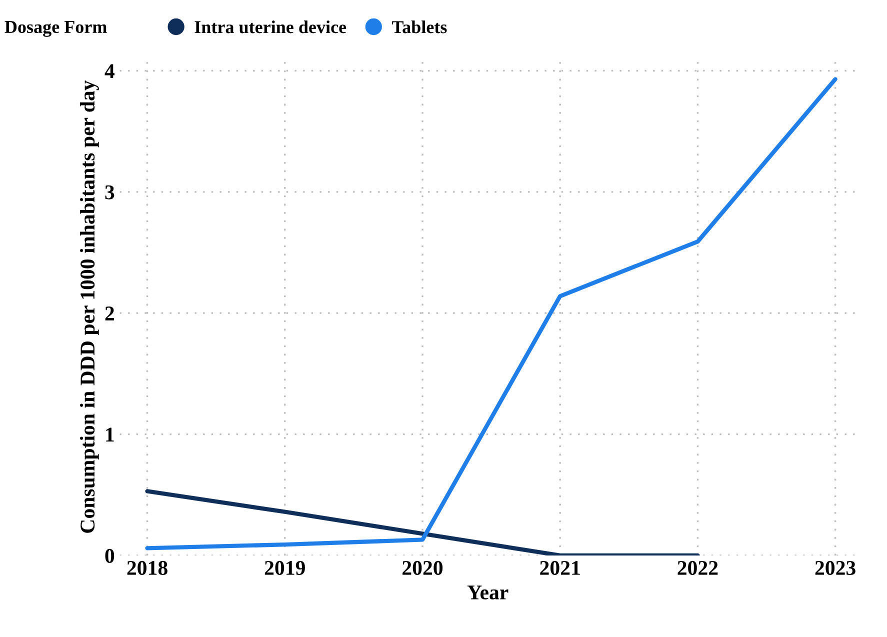 This screenshot has height=637, width=887. What do you see at coordinates (487, 593) in the screenshot?
I see `x-axis-title: Year` at bounding box center [487, 593].